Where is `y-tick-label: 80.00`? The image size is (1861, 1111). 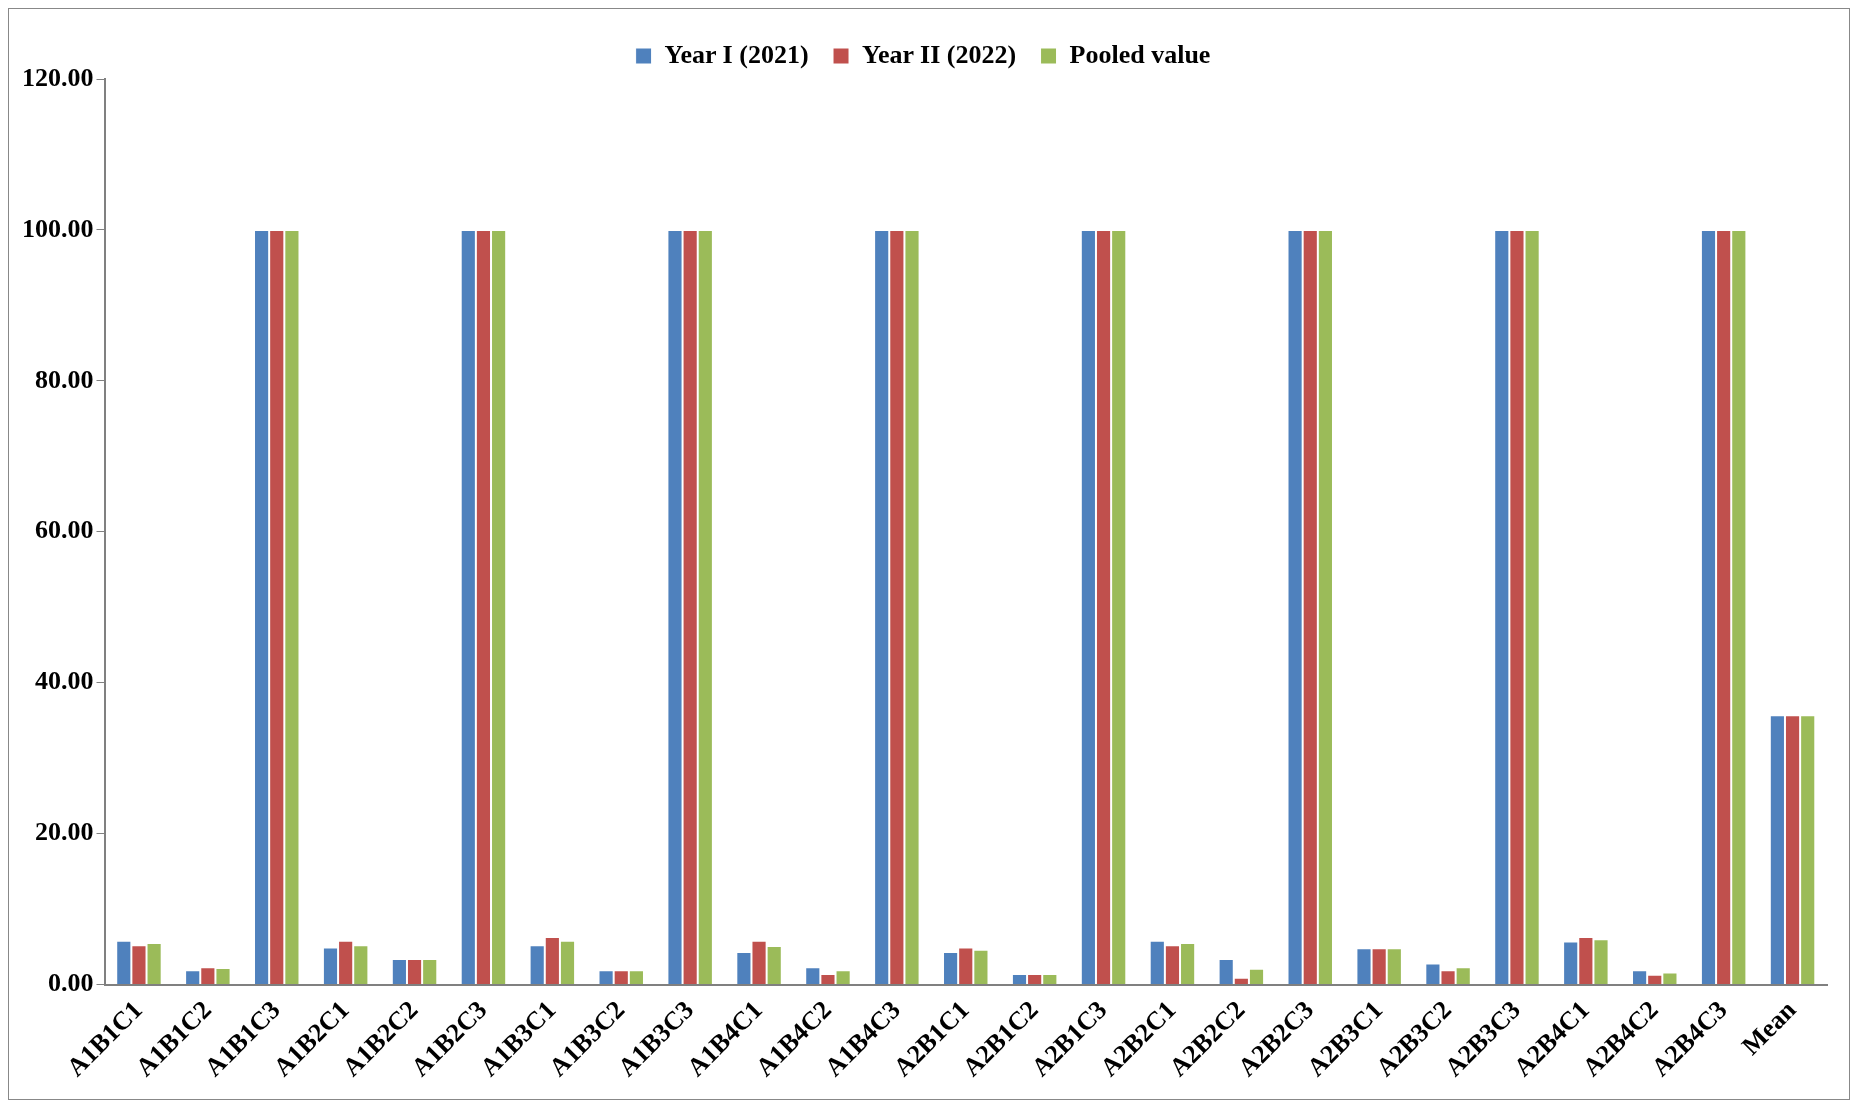 y-tick-label: 80.00 is located at coordinates (64, 379).